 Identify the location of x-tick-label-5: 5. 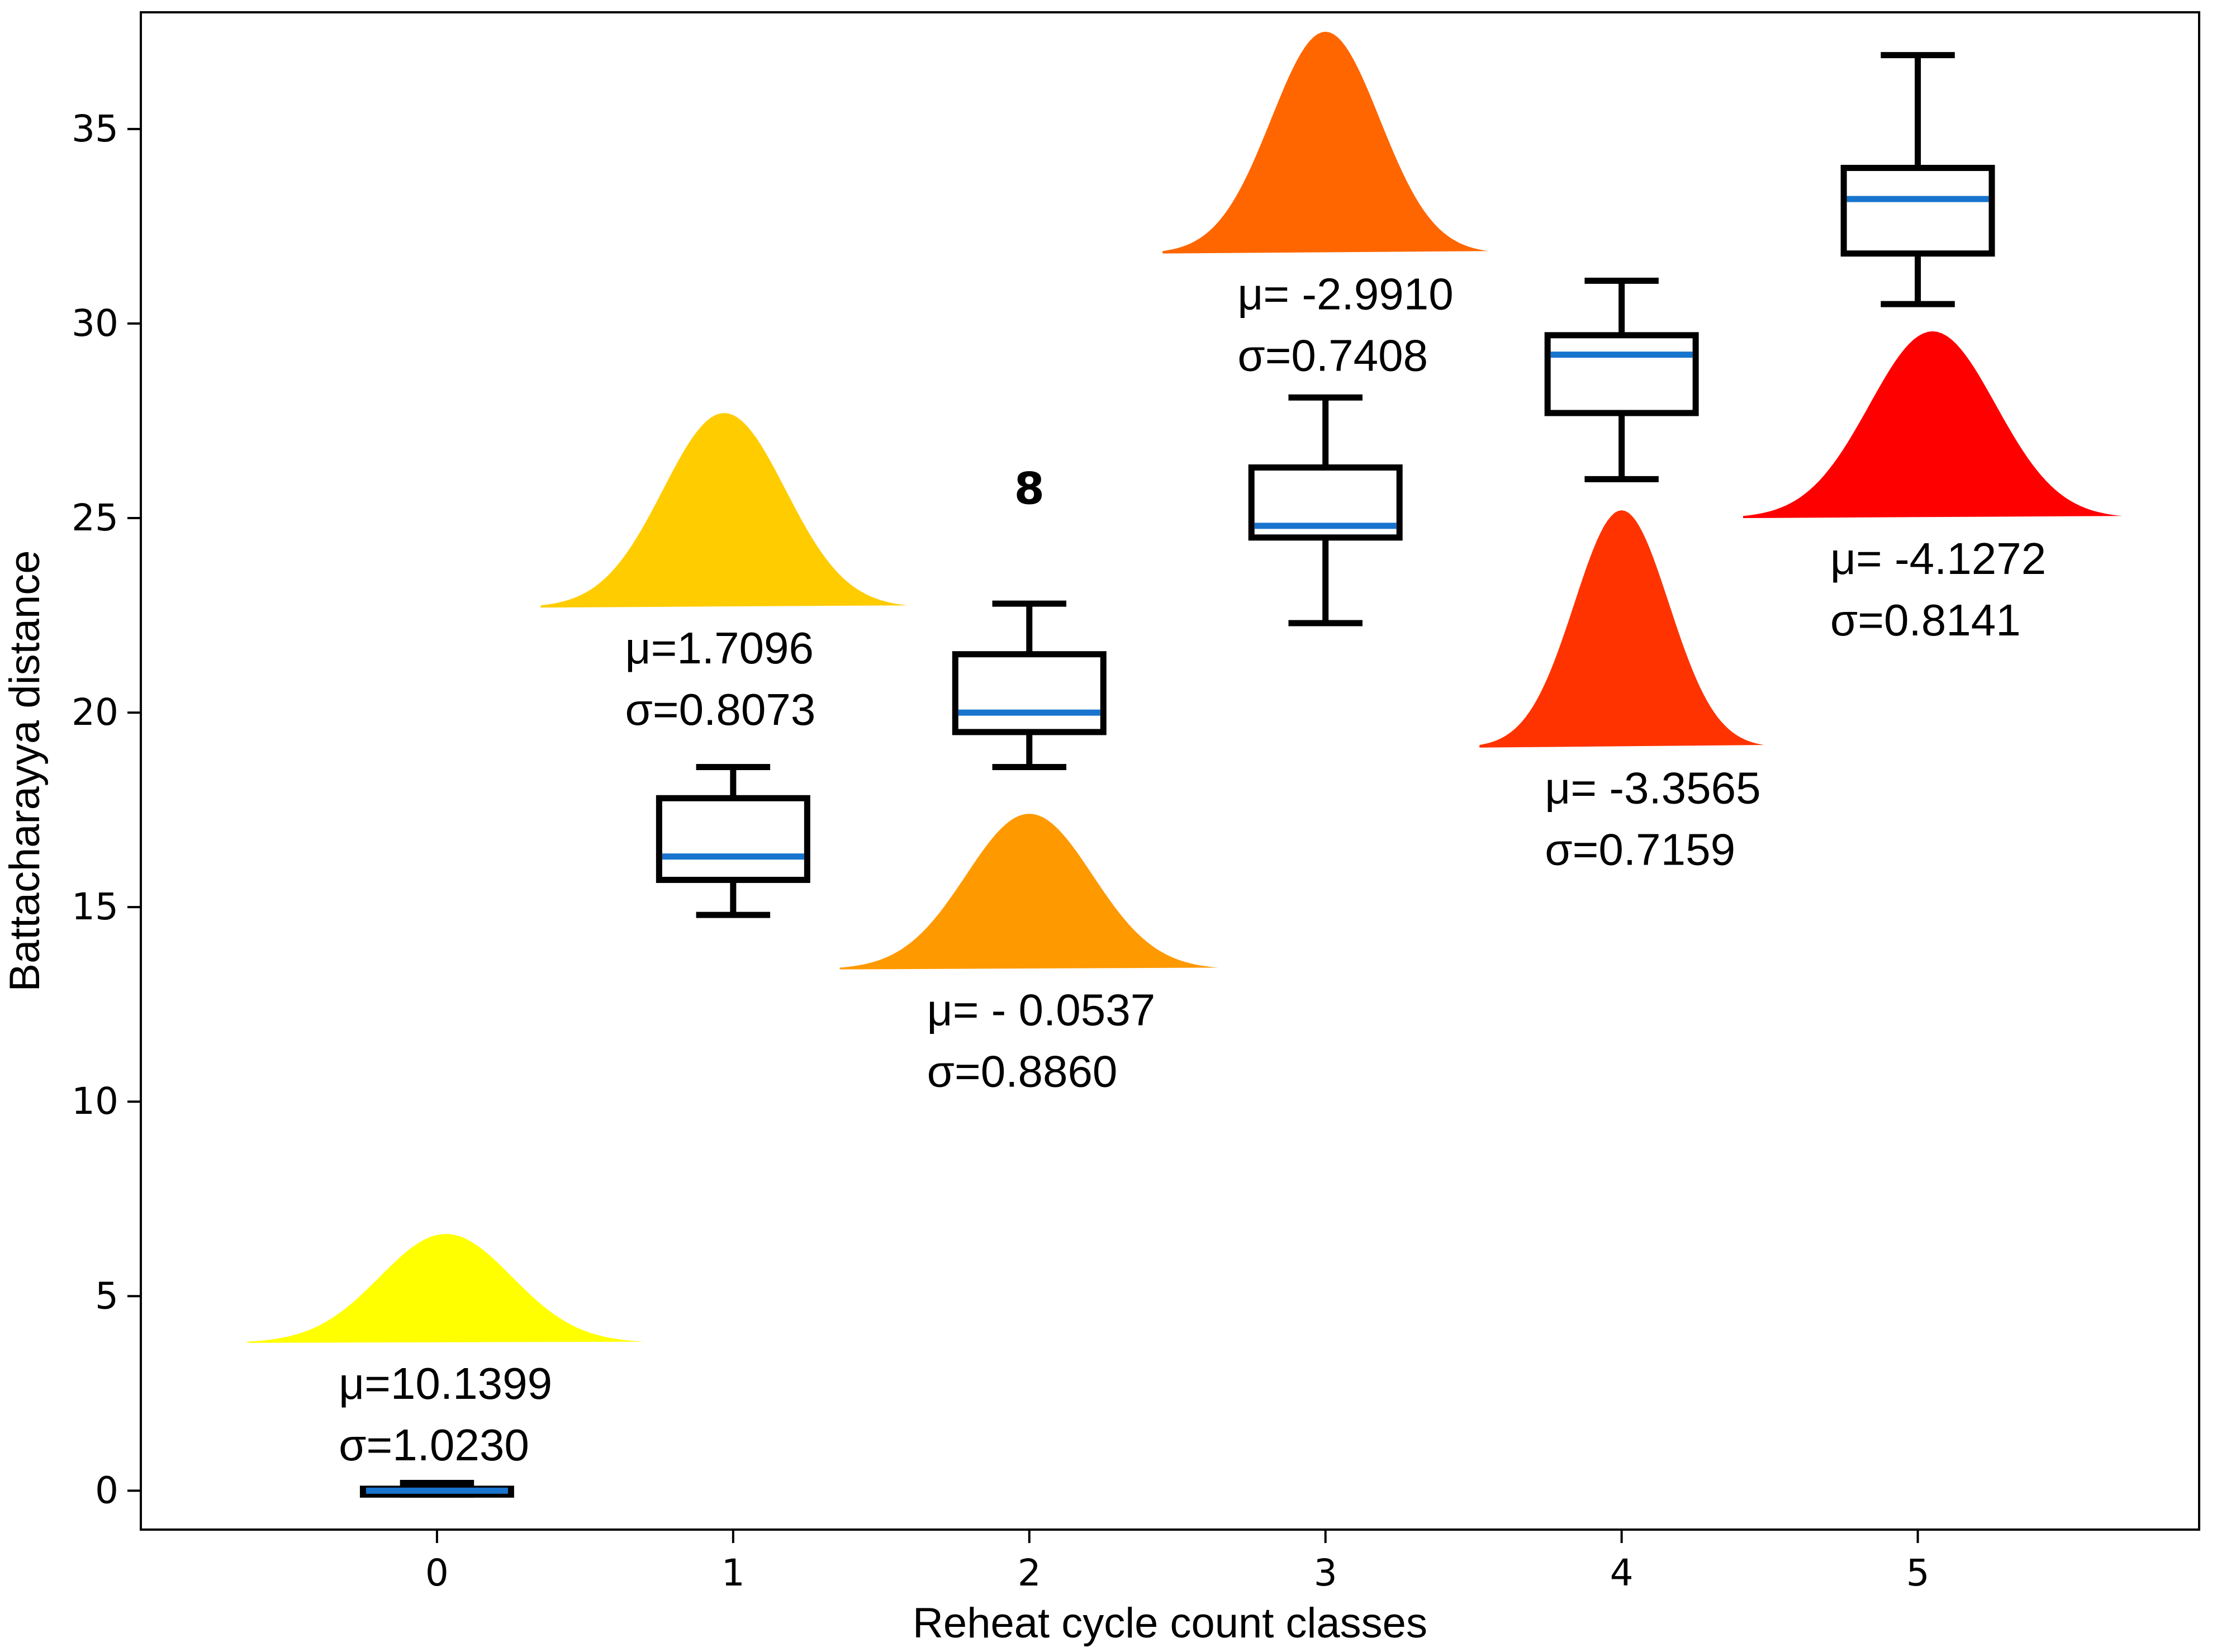
(1918, 1572).